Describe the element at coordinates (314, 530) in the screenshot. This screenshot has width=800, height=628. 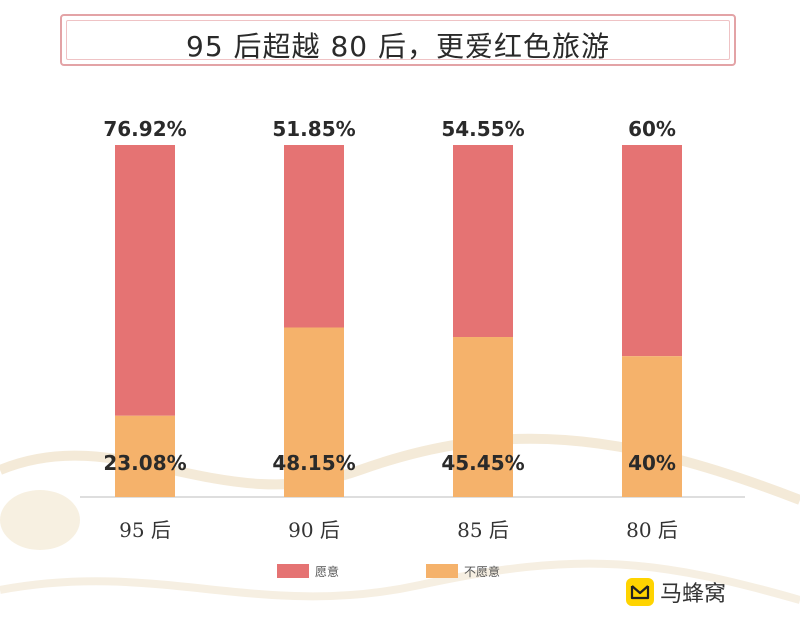
I see `x-tick-label-1: 90 后` at that location.